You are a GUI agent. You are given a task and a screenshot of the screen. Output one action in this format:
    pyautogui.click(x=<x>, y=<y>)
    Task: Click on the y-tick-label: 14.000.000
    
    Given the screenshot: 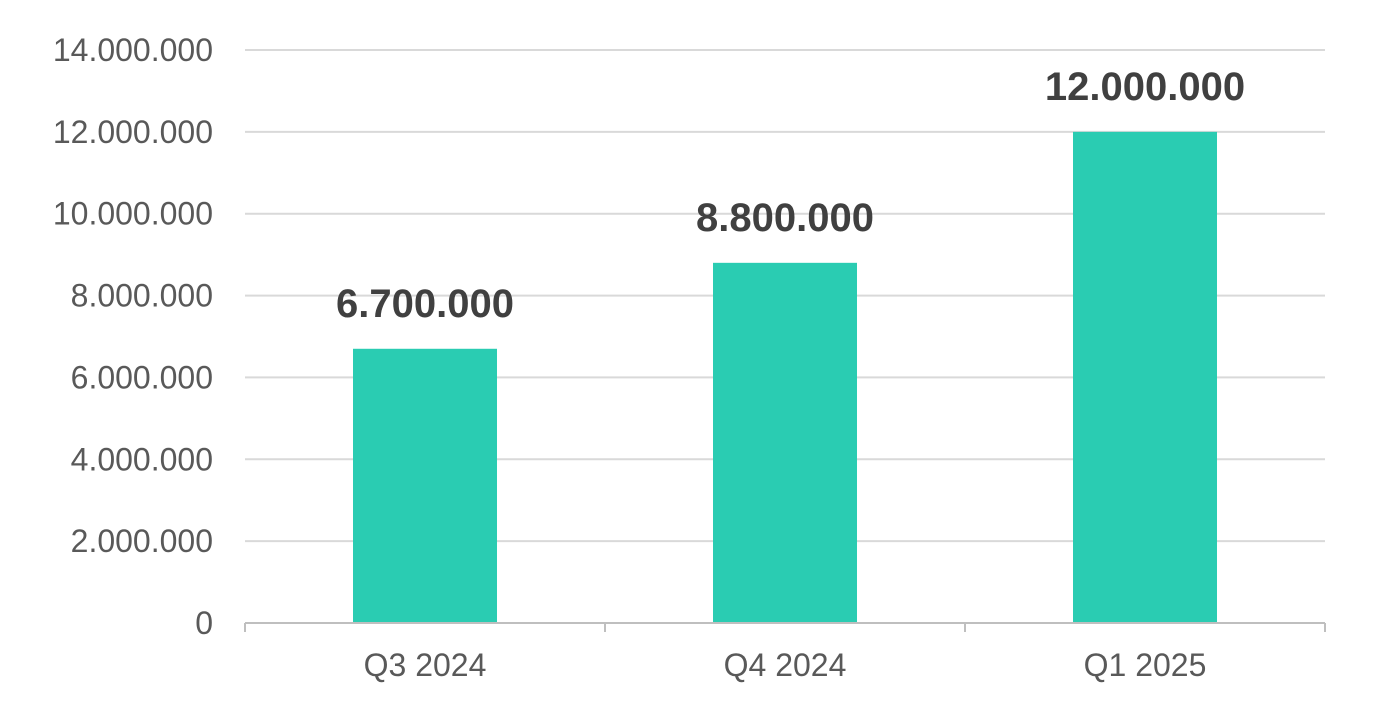 What is the action you would take?
    pyautogui.click(x=133, y=50)
    